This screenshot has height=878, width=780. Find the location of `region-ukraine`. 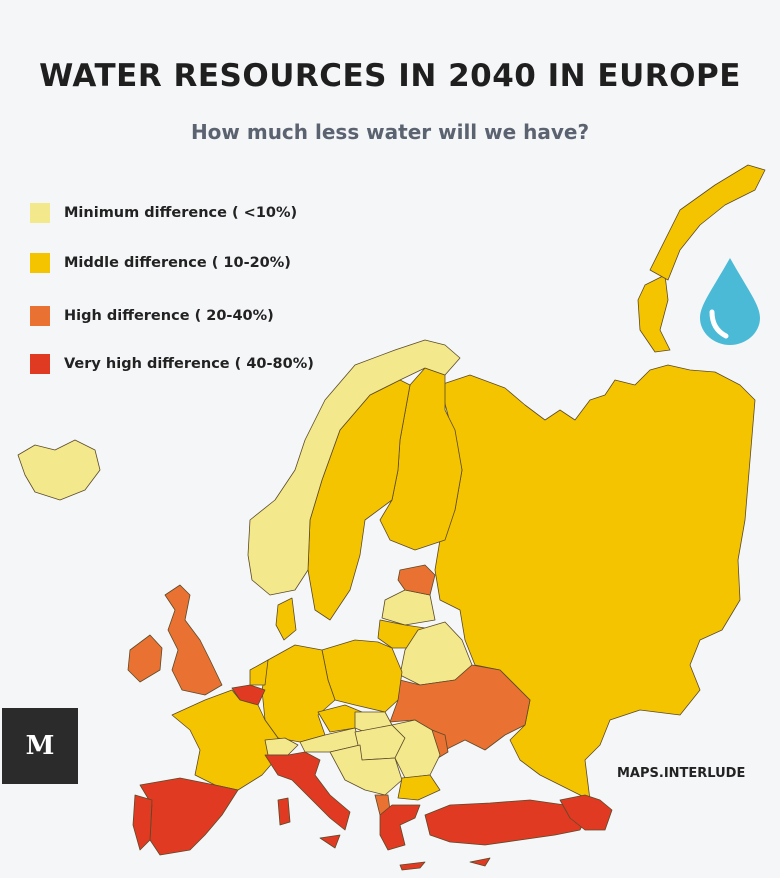

region-ukraine is located at coordinates (460, 707).